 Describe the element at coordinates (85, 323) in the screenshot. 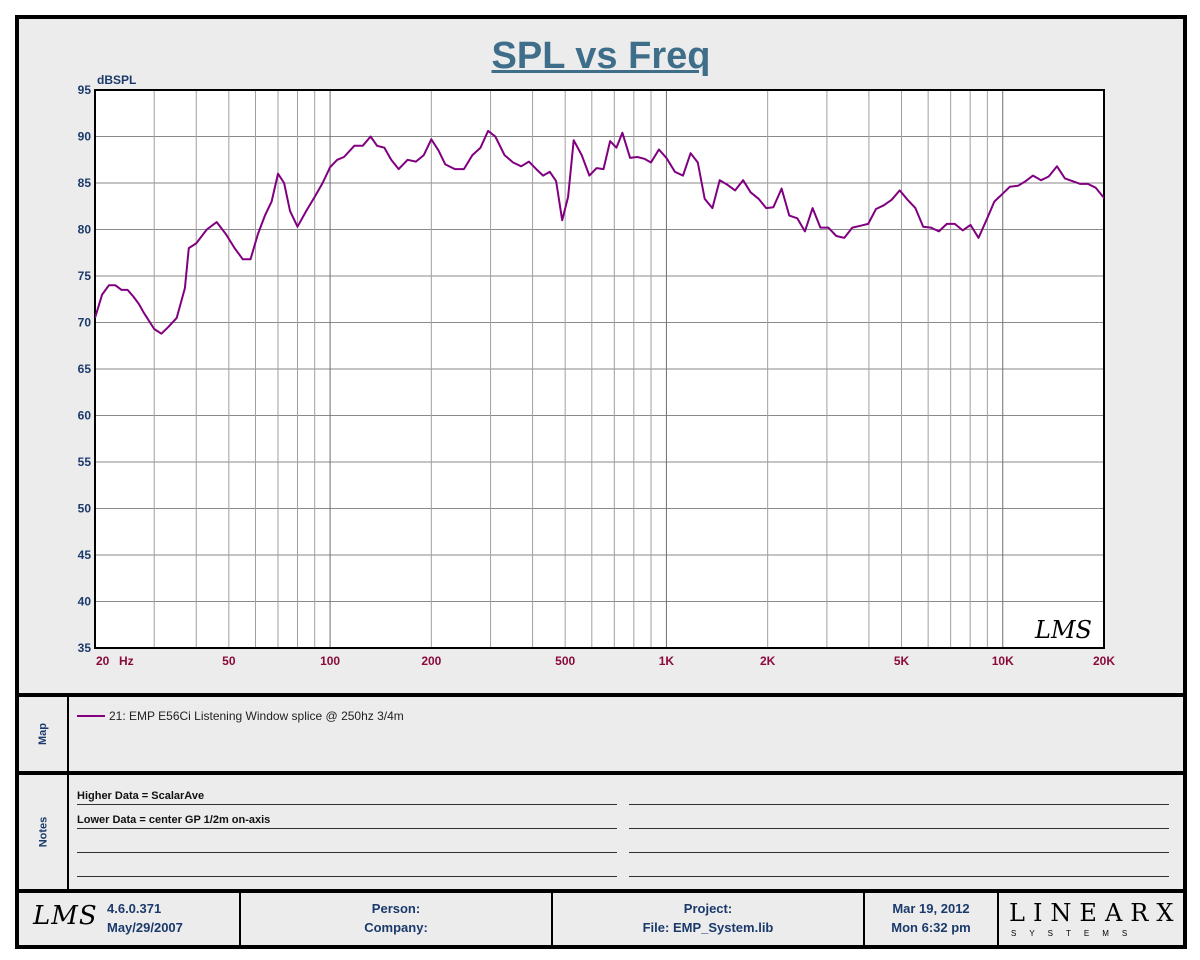

I see `y-tick-label: 70` at that location.